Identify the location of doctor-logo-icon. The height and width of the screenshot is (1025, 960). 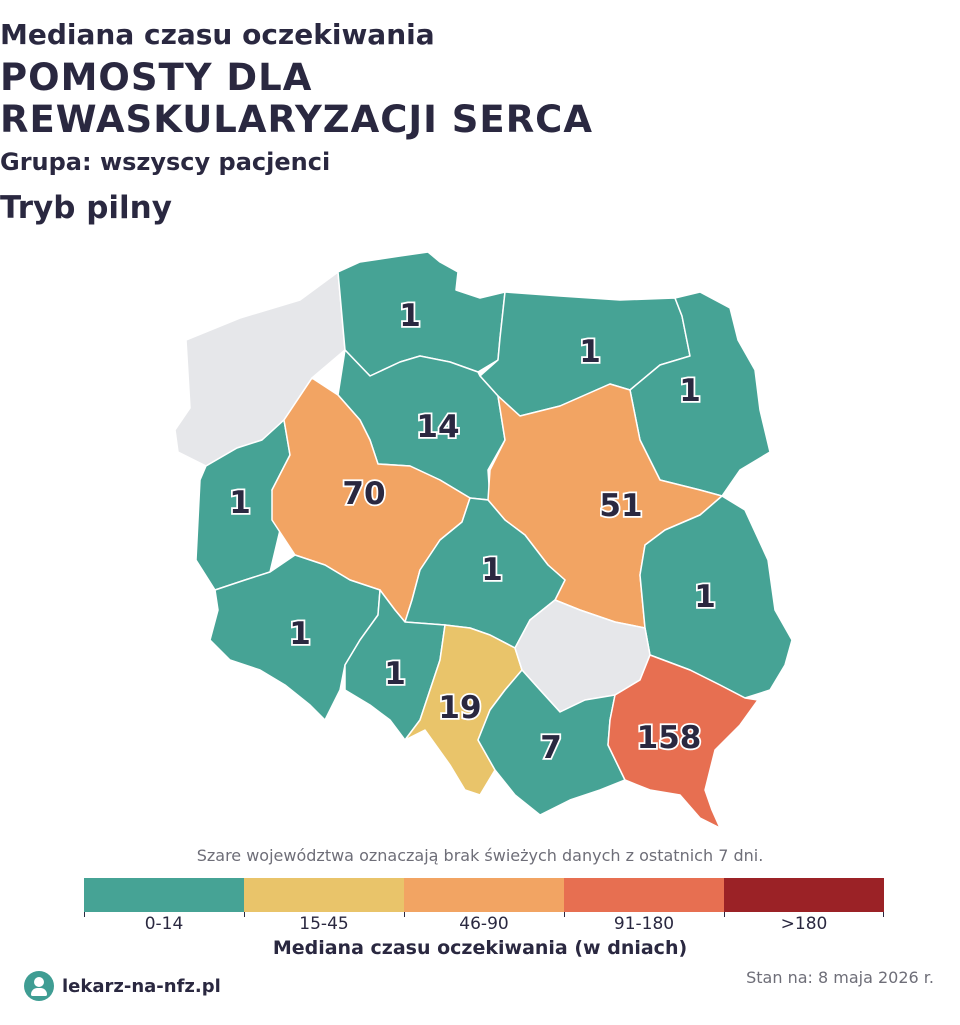
(39, 986).